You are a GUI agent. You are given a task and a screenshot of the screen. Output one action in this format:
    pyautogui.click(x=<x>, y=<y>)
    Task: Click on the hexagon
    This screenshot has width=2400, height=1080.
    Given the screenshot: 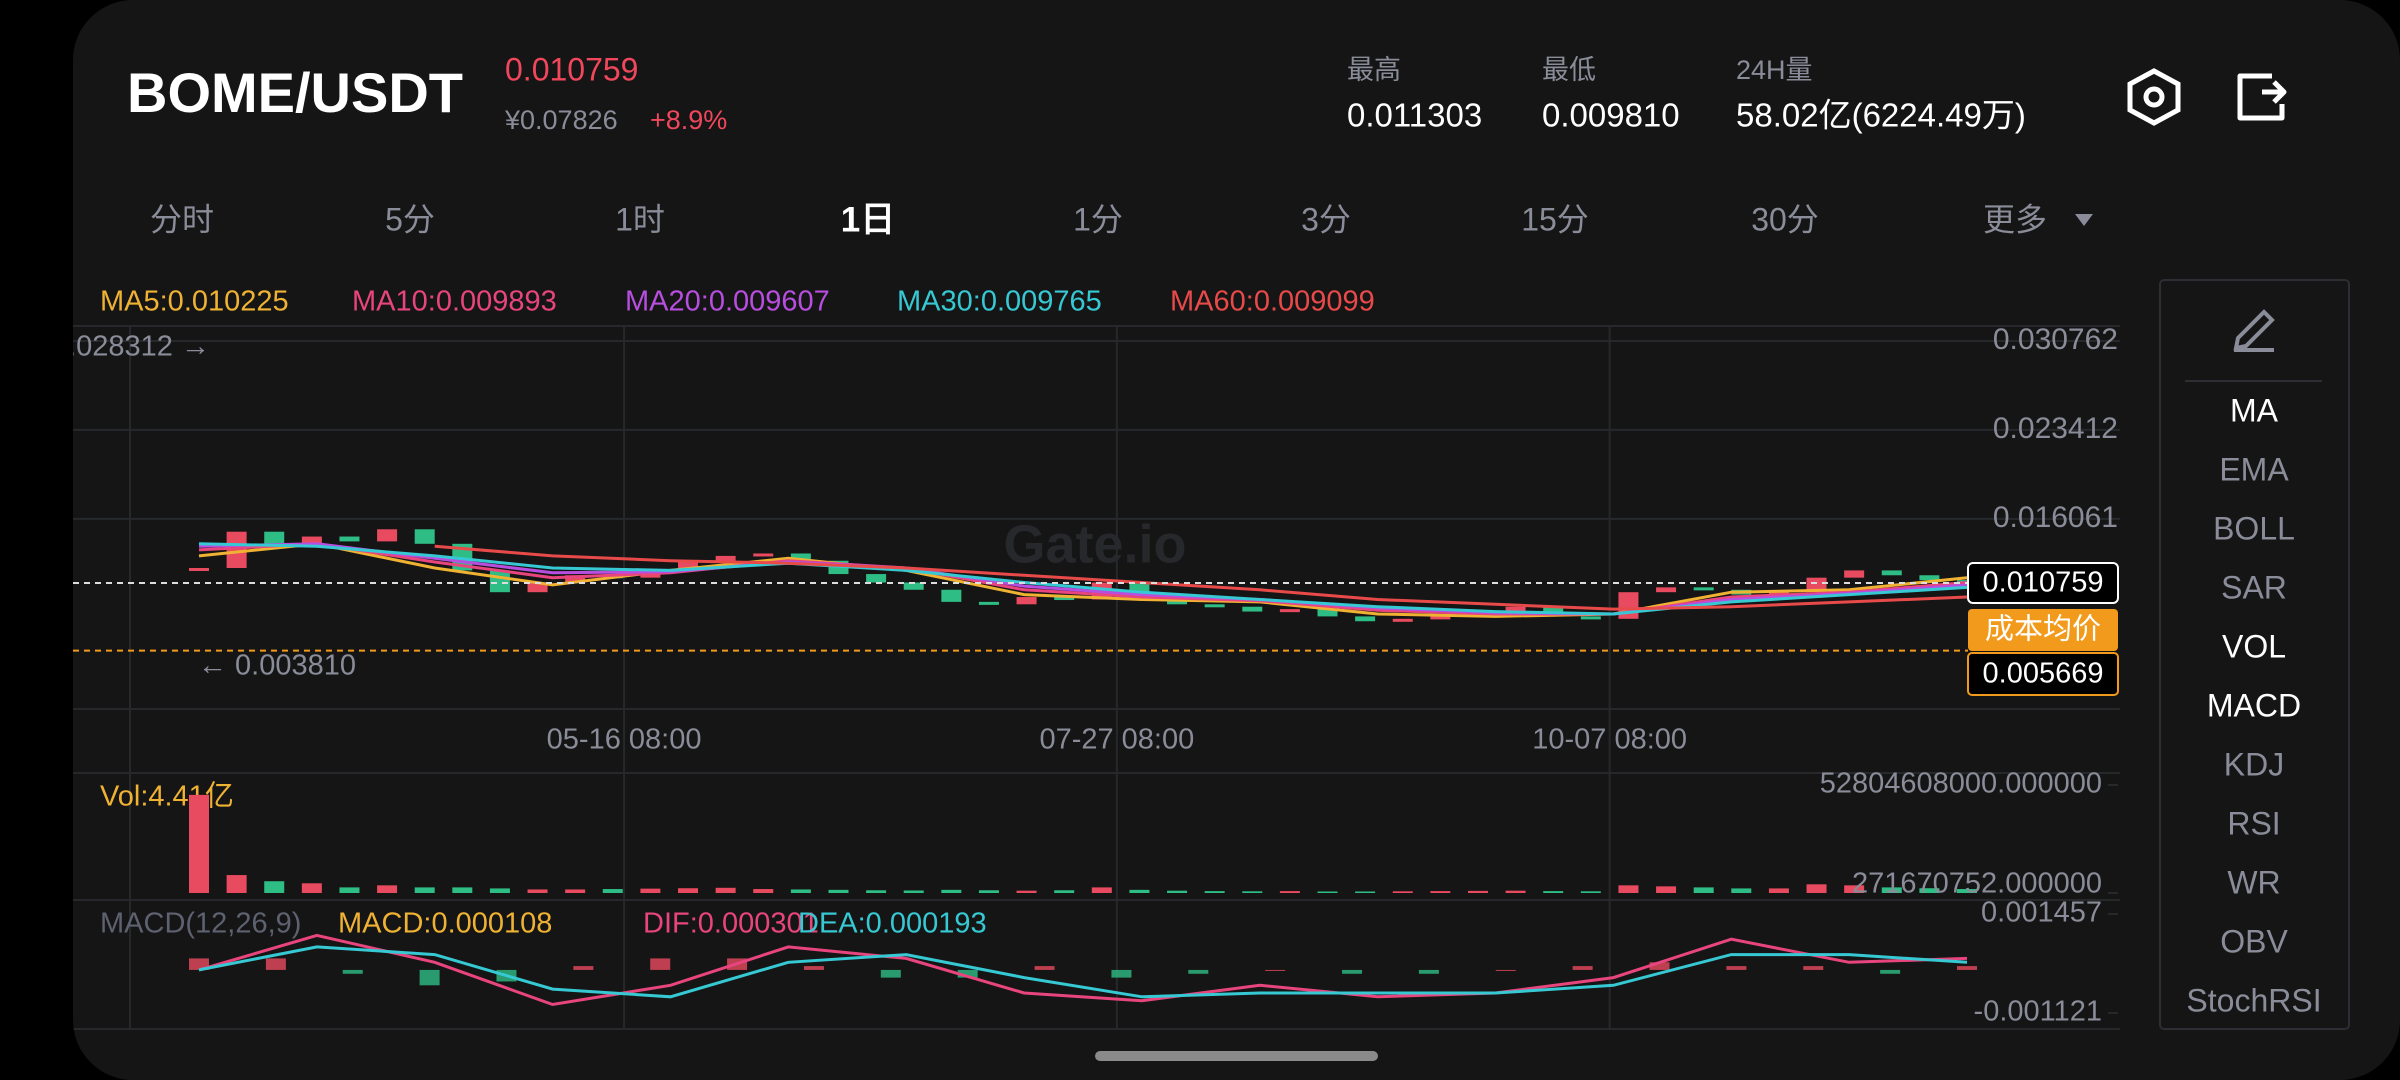 What is the action you would take?
    pyautogui.click(x=2154, y=97)
    